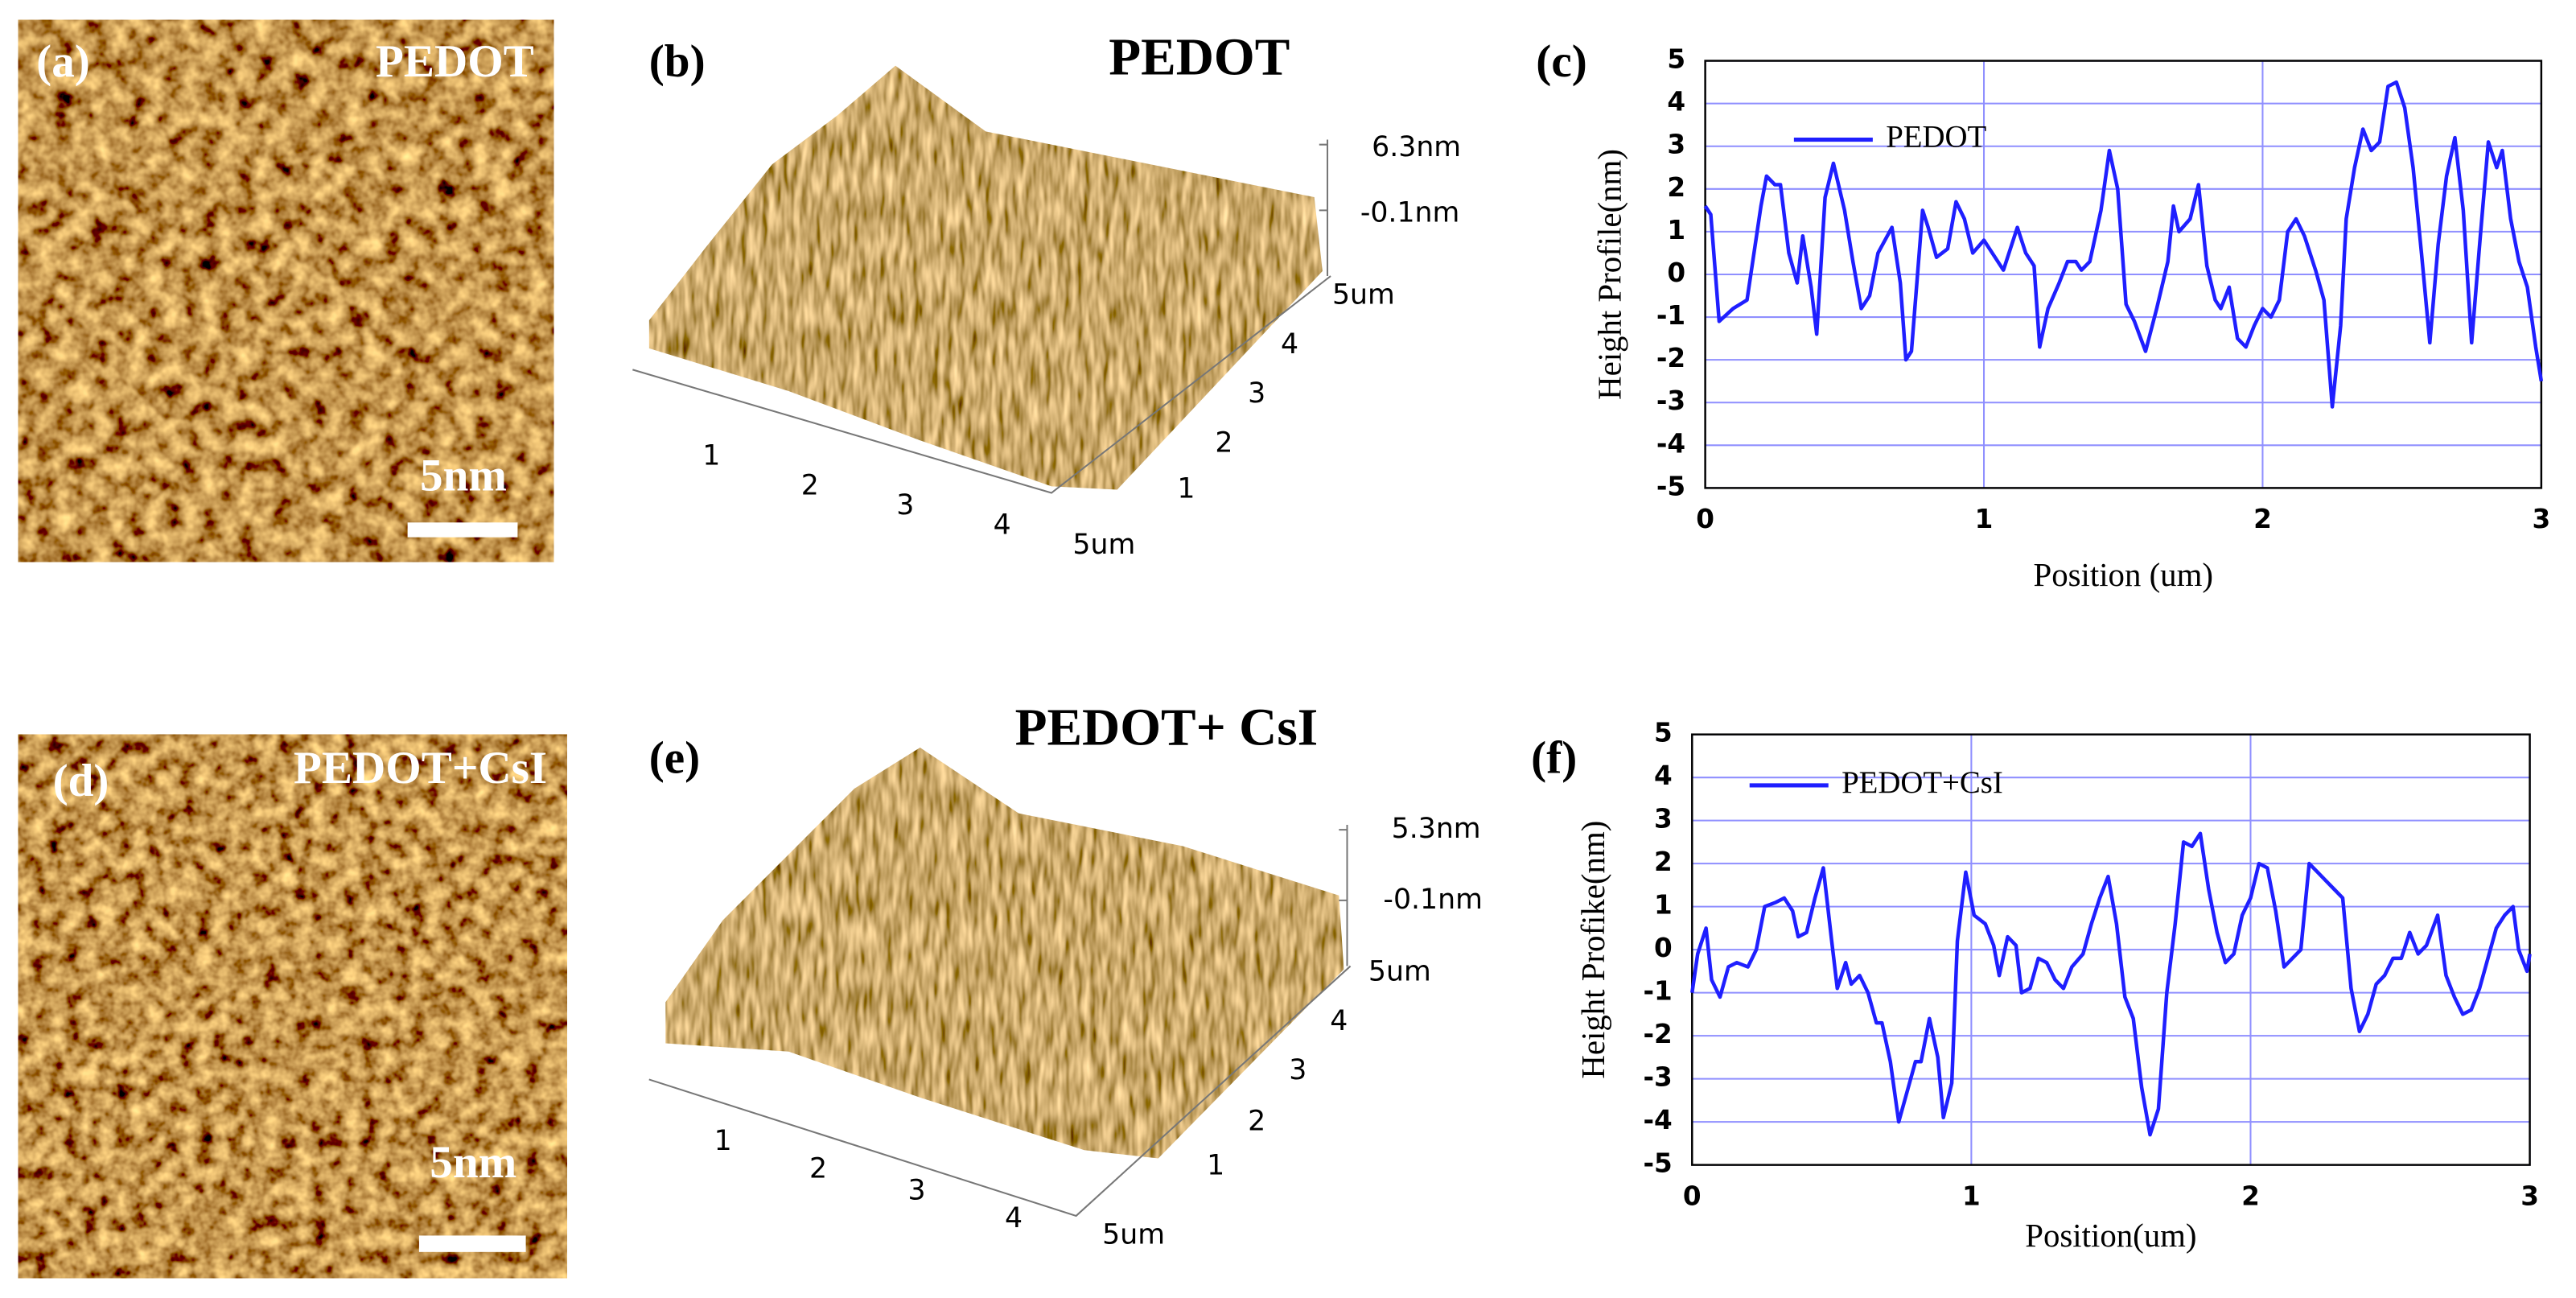 This screenshot has height=1298, width=2576. I want to click on panel-label: (f), so click(1554, 758).